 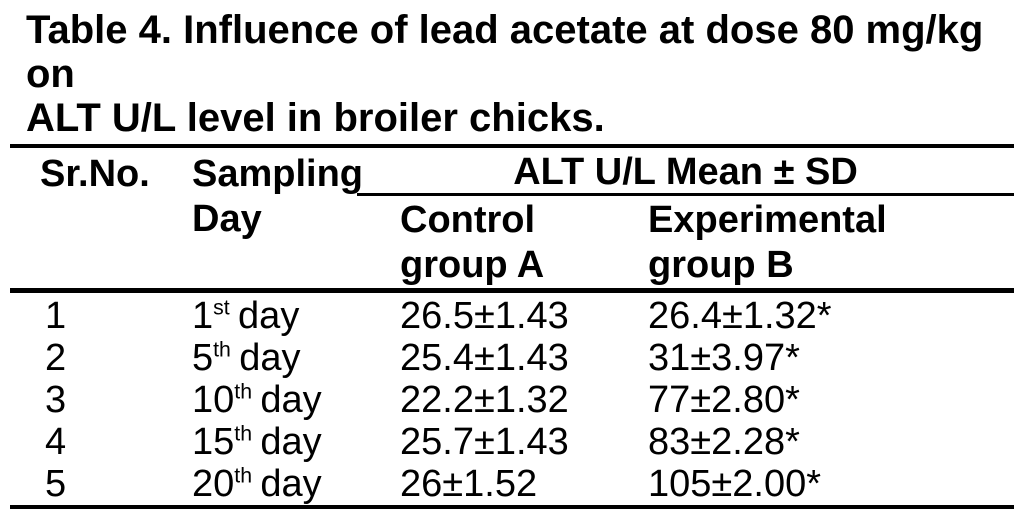 I want to click on day-cell: 10th day, so click(x=266, y=400).